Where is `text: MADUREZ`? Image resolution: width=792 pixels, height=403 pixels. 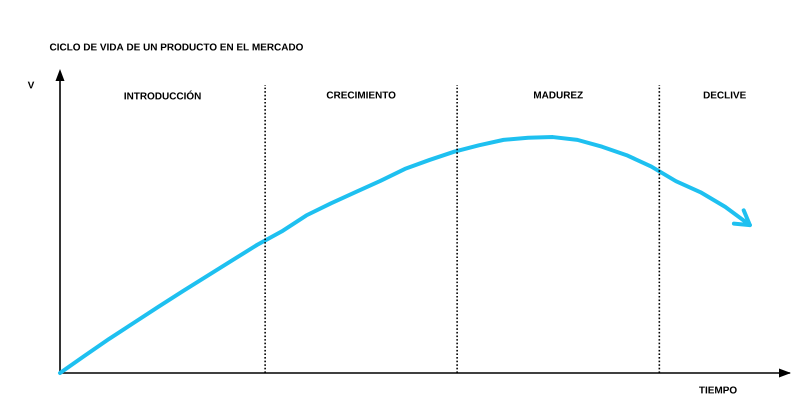 text: MADUREZ is located at coordinates (558, 95).